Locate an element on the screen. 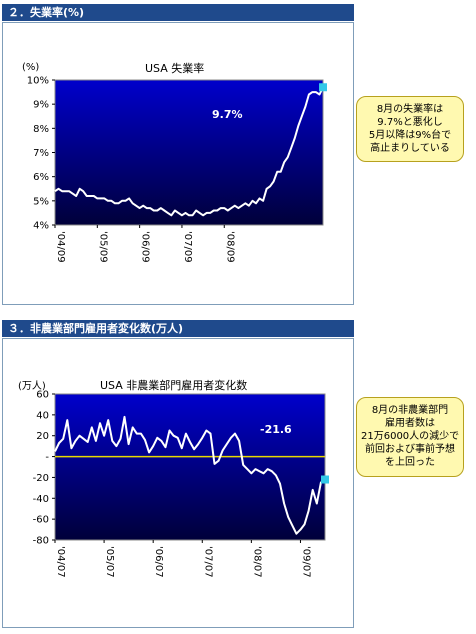  y-tick-label: 9% is located at coordinates (41, 105).